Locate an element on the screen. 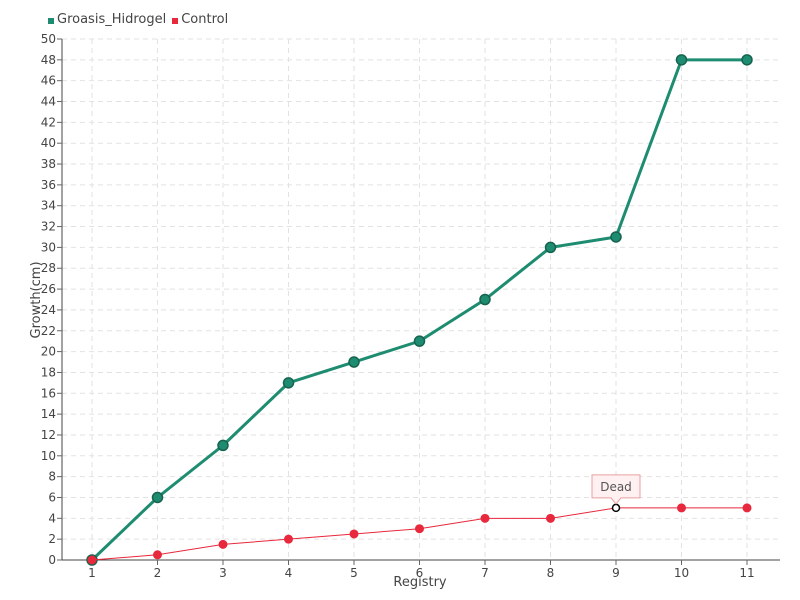 Image resolution: width=800 pixels, height=600 pixels. y-tick-label: 38 is located at coordinates (48, 164).